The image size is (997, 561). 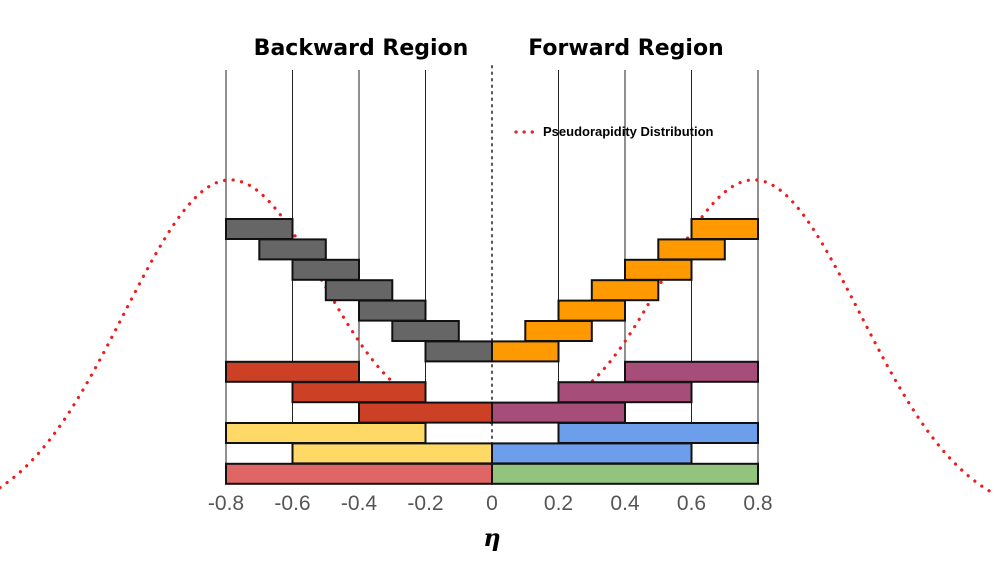 I want to click on tick-label-8: 0.8, so click(x=757, y=503).